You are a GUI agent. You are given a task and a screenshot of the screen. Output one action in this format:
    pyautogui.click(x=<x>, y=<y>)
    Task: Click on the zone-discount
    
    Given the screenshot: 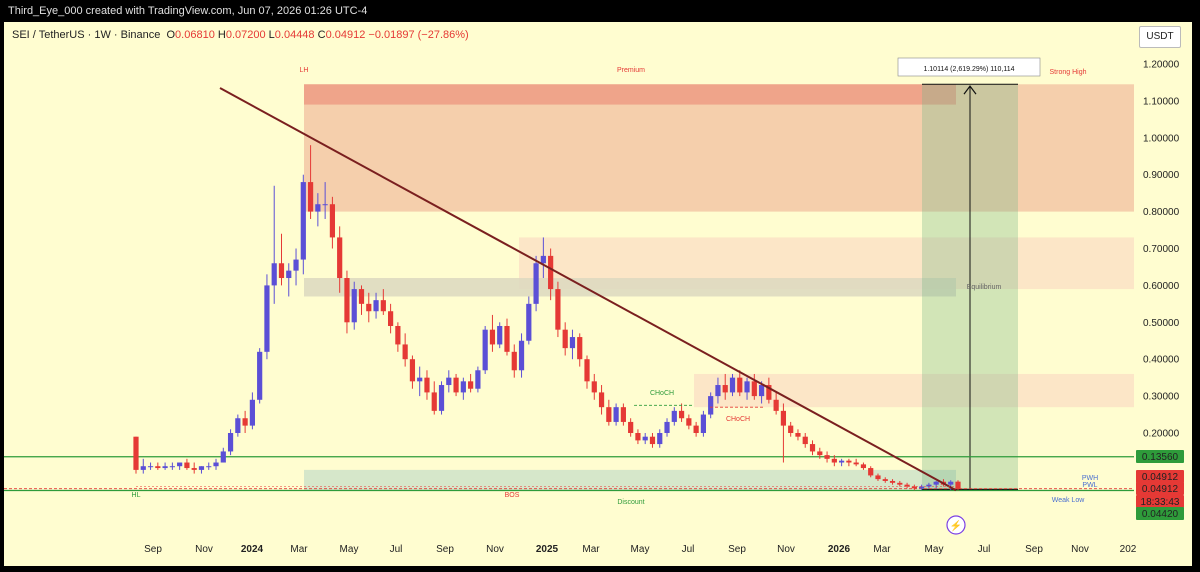 What is the action you would take?
    pyautogui.click(x=630, y=480)
    